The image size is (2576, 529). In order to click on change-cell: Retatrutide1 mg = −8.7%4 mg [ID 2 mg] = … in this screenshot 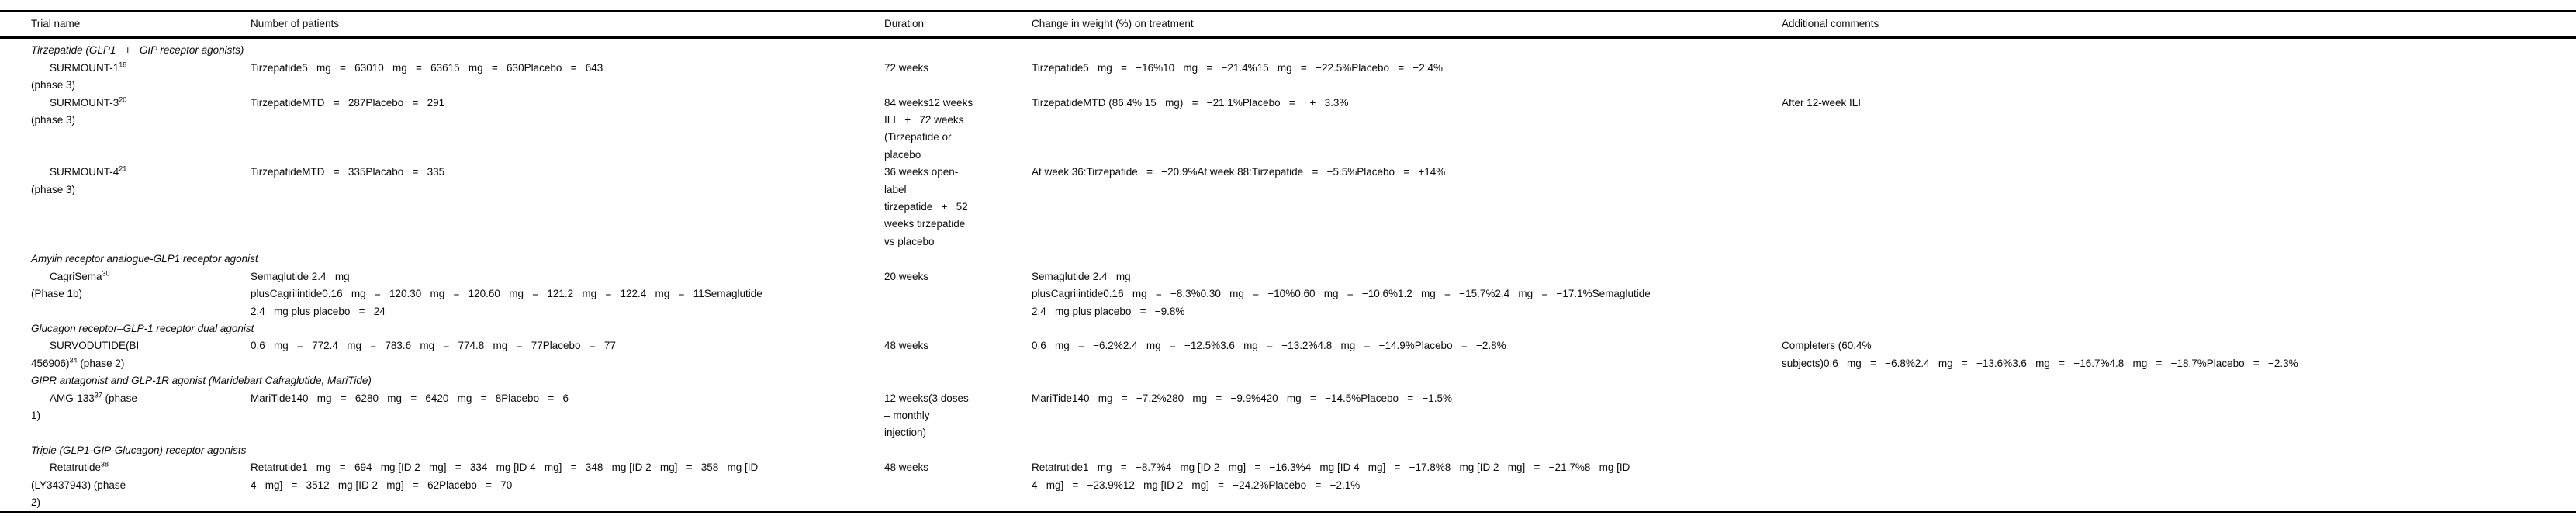, I will do `click(1331, 476)`.